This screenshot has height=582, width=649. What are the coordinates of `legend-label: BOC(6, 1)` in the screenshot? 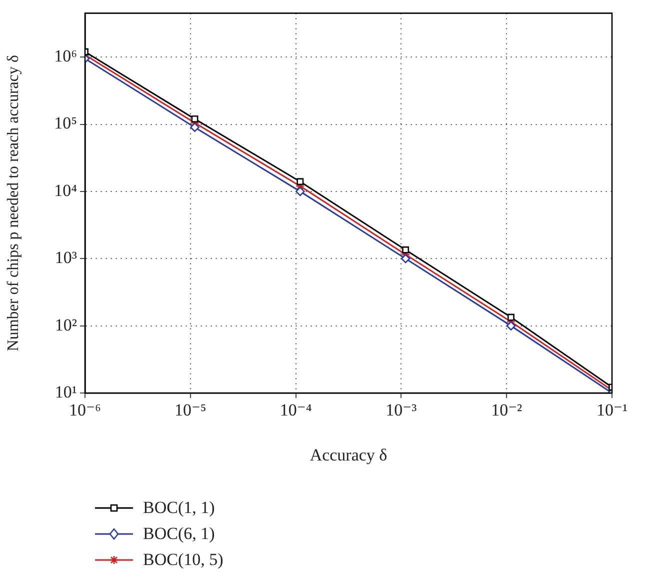 It's located at (179, 534).